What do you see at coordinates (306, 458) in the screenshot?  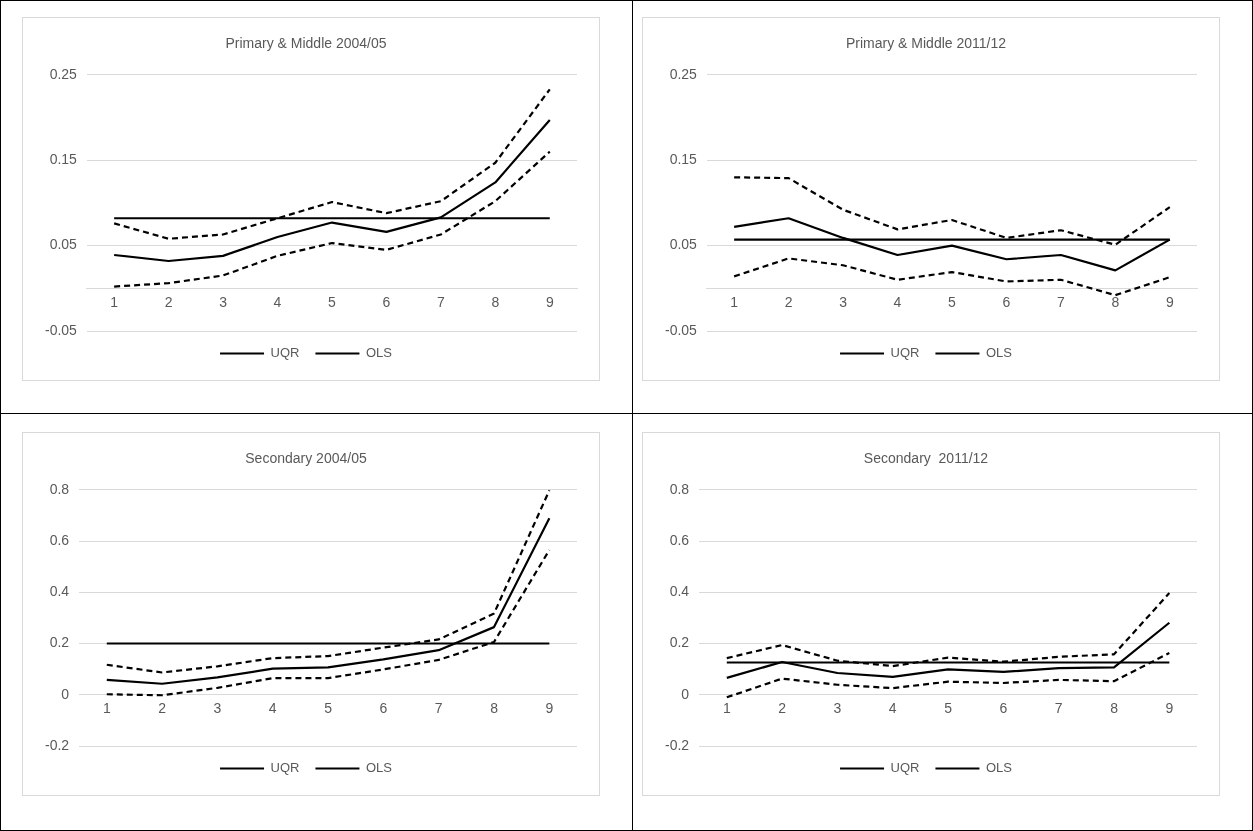 I see `chart-title: Secondary 2004/05` at bounding box center [306, 458].